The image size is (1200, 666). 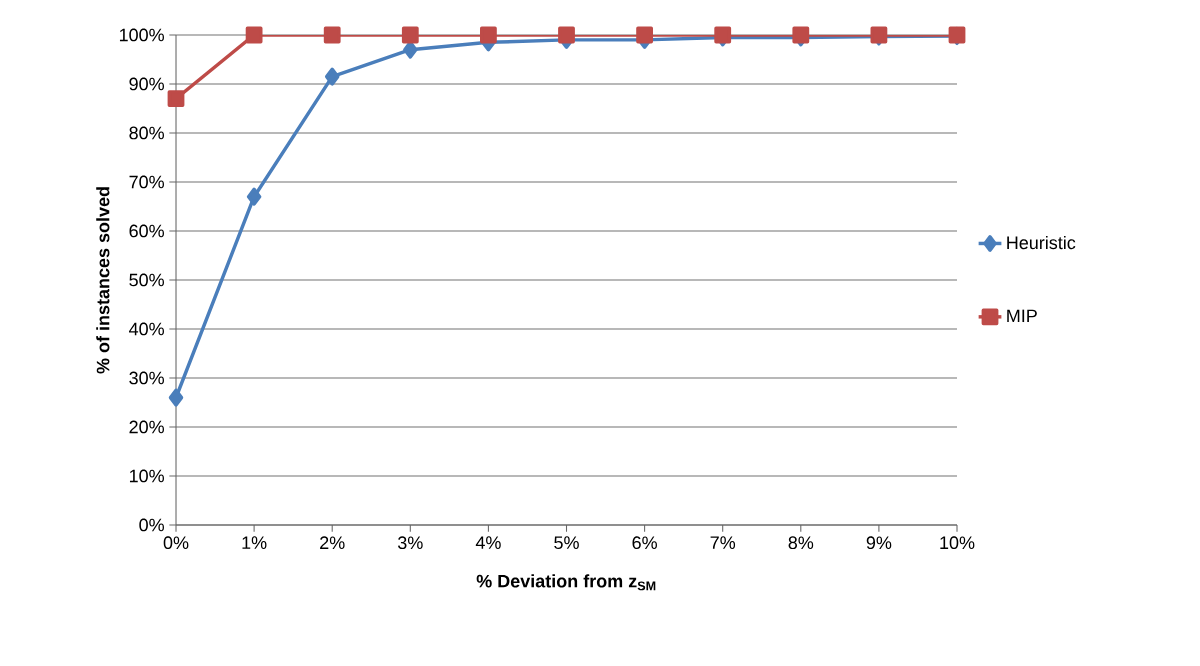 I want to click on legend-label: MIP, so click(x=1022, y=316).